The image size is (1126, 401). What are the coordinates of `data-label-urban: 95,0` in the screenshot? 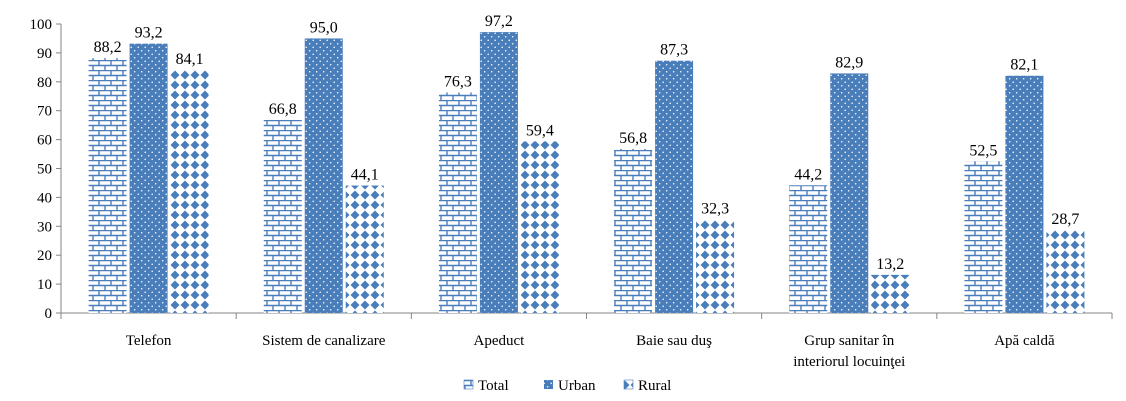 It's located at (324, 27).